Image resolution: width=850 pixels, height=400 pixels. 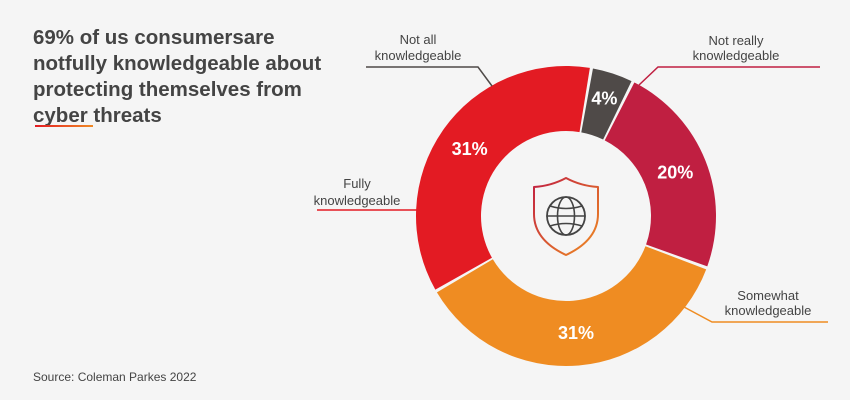 I want to click on shield-globe-icon, so click(x=566, y=216).